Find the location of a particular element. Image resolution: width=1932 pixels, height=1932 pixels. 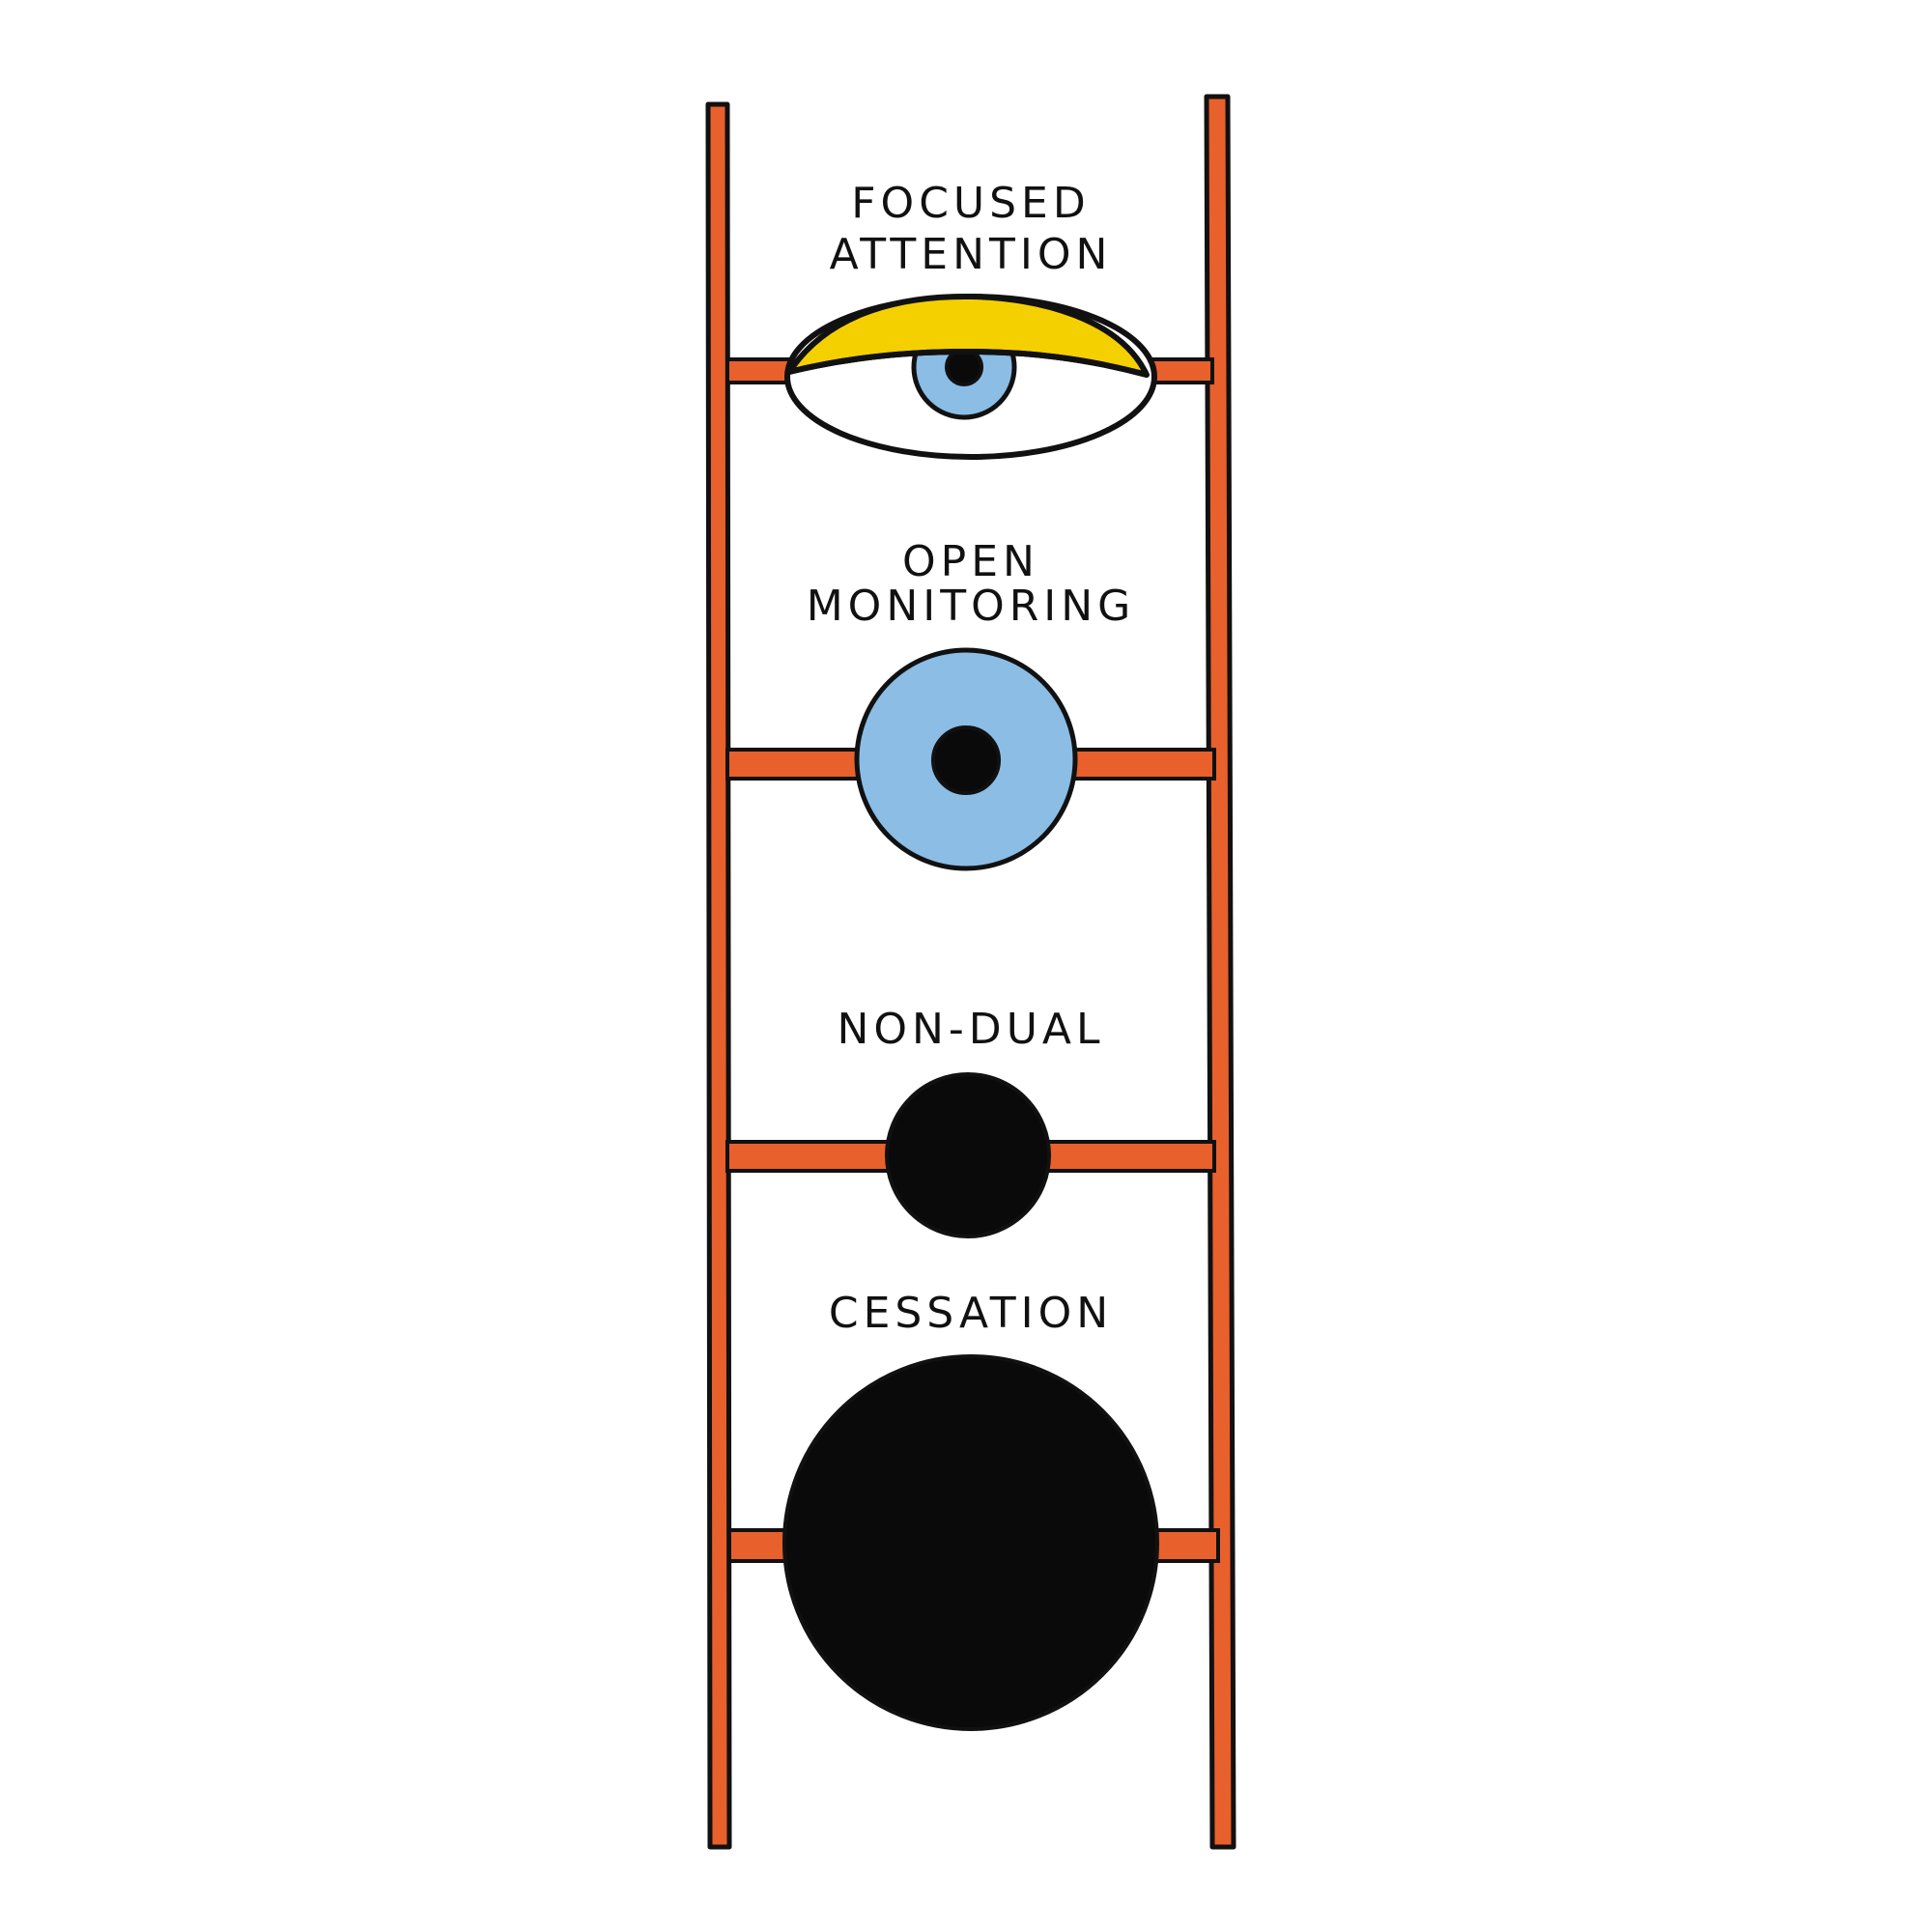

open-iris-icon is located at coordinates (966, 759).